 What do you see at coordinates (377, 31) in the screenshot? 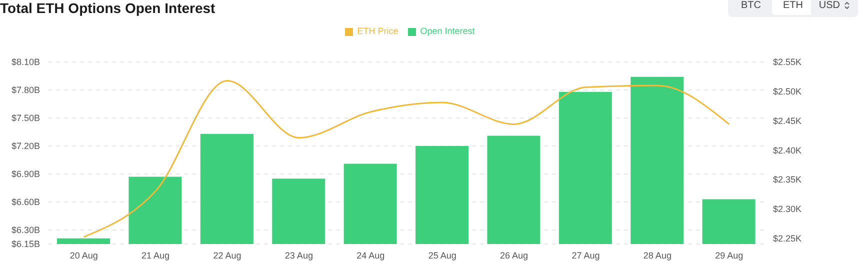
I see `legend-label: ETH Price` at bounding box center [377, 31].